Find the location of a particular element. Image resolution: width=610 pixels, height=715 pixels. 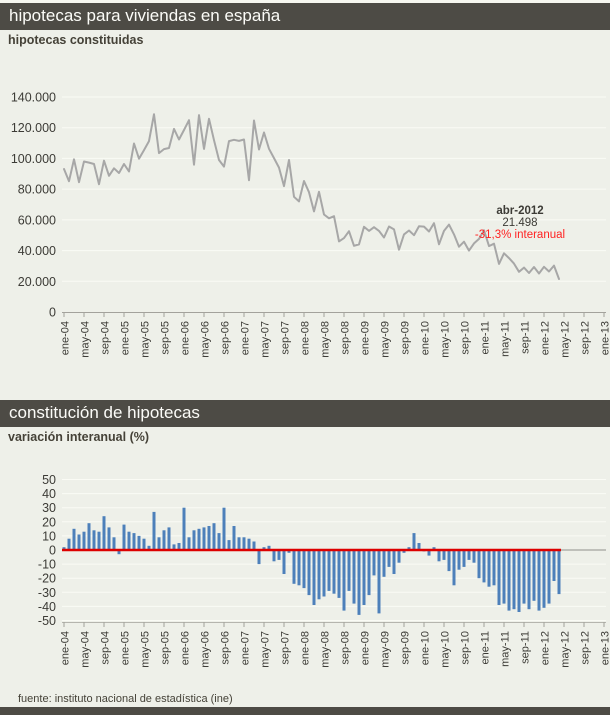

x-axis is located at coordinates (334, 624).